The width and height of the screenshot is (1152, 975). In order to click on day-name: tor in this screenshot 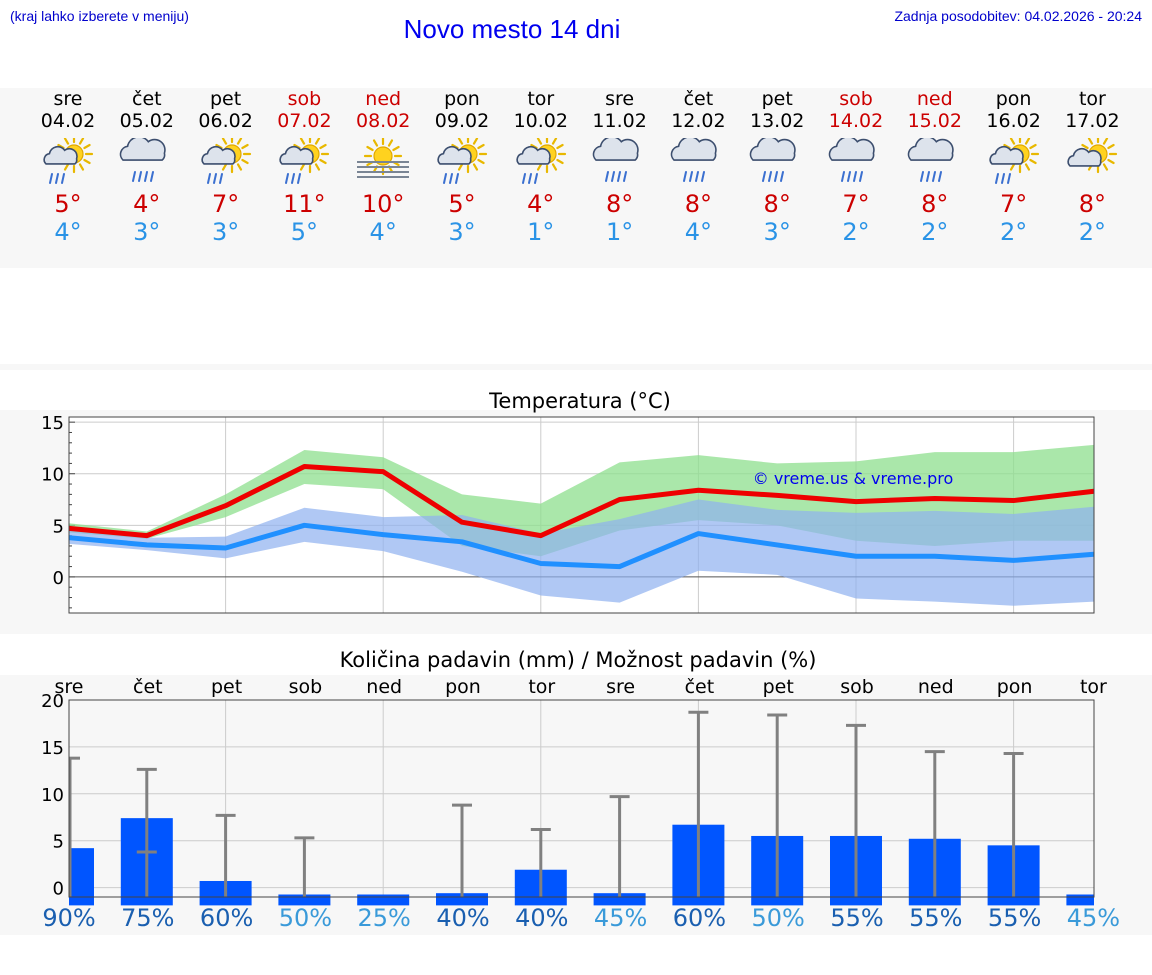, I will do `click(541, 99)`.